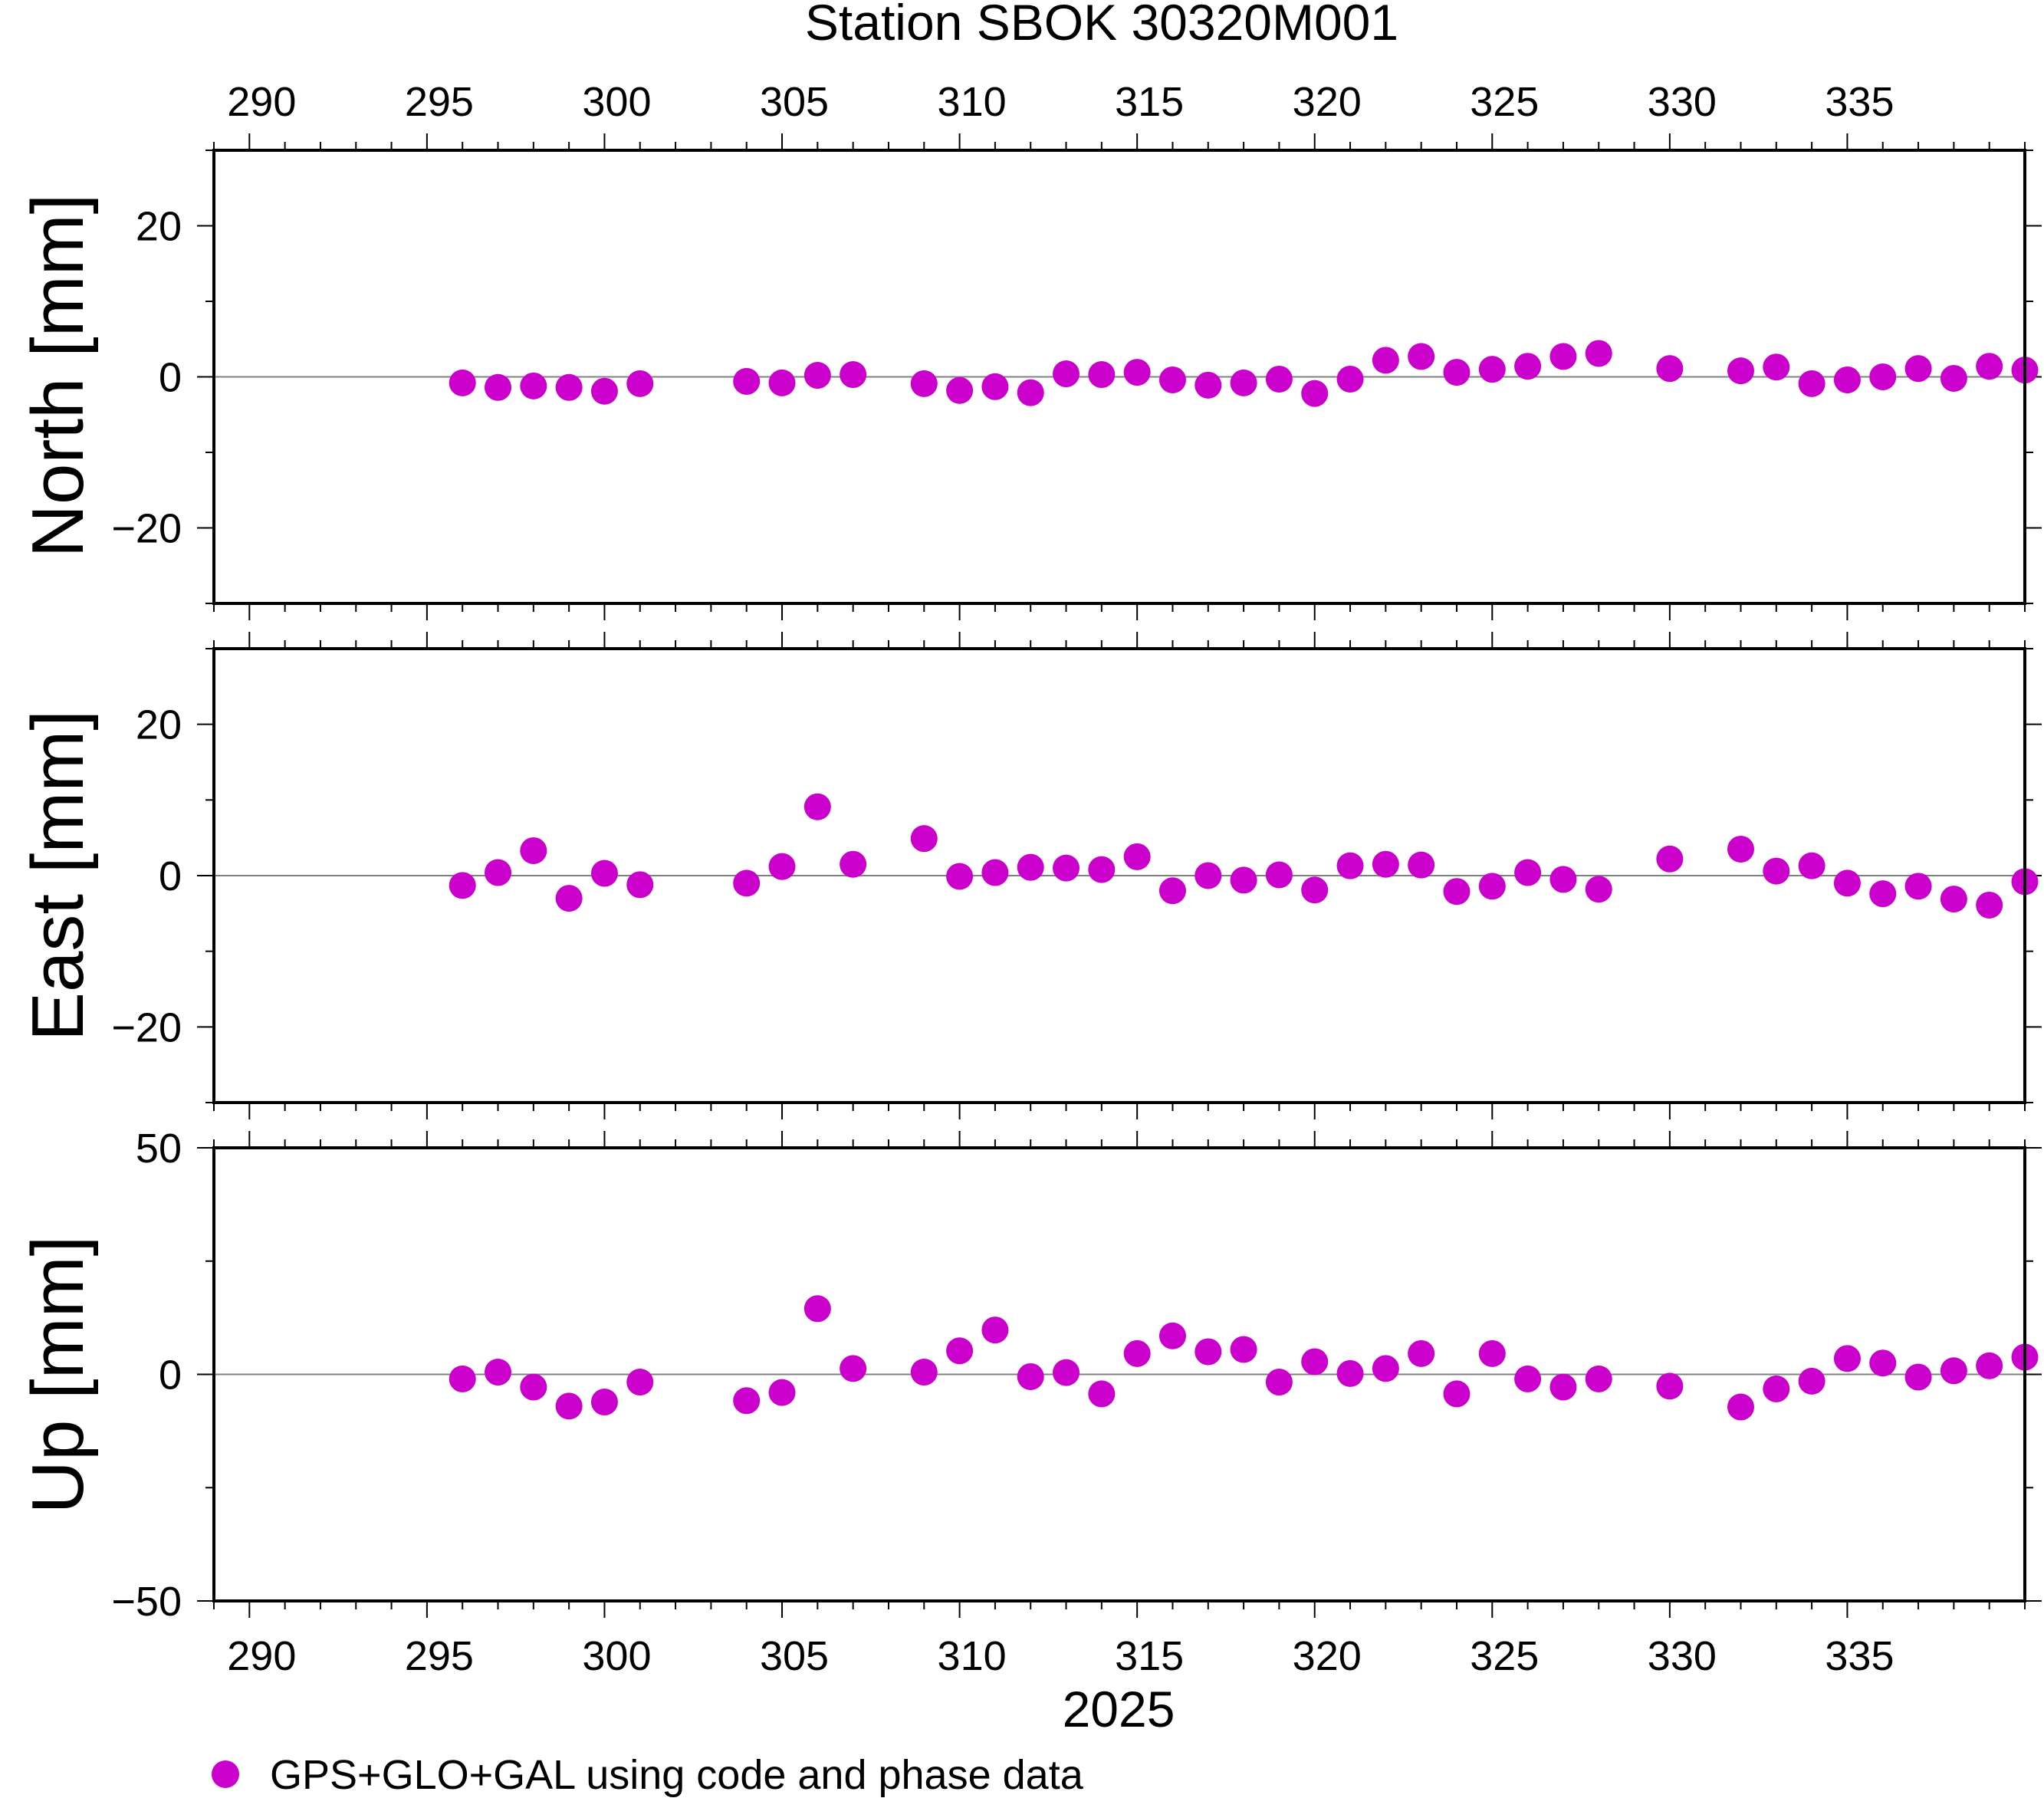  What do you see at coordinates (159, 725) in the screenshot?
I see `y-tick-label: 20` at bounding box center [159, 725].